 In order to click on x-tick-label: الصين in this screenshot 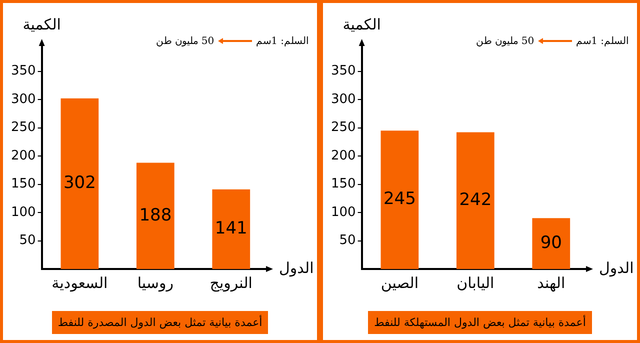, I will do `click(399, 283)`.